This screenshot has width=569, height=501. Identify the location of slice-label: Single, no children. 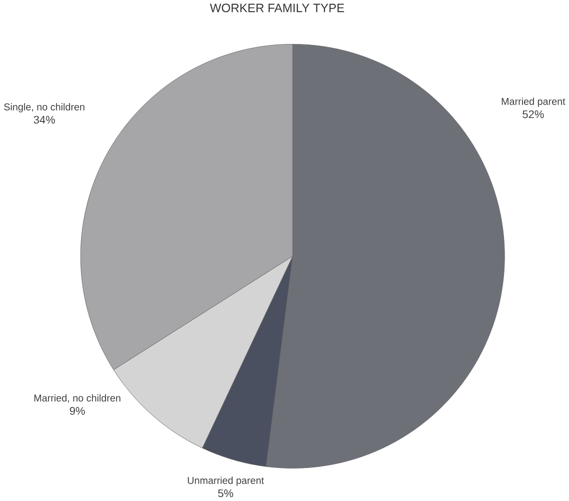
(44, 107).